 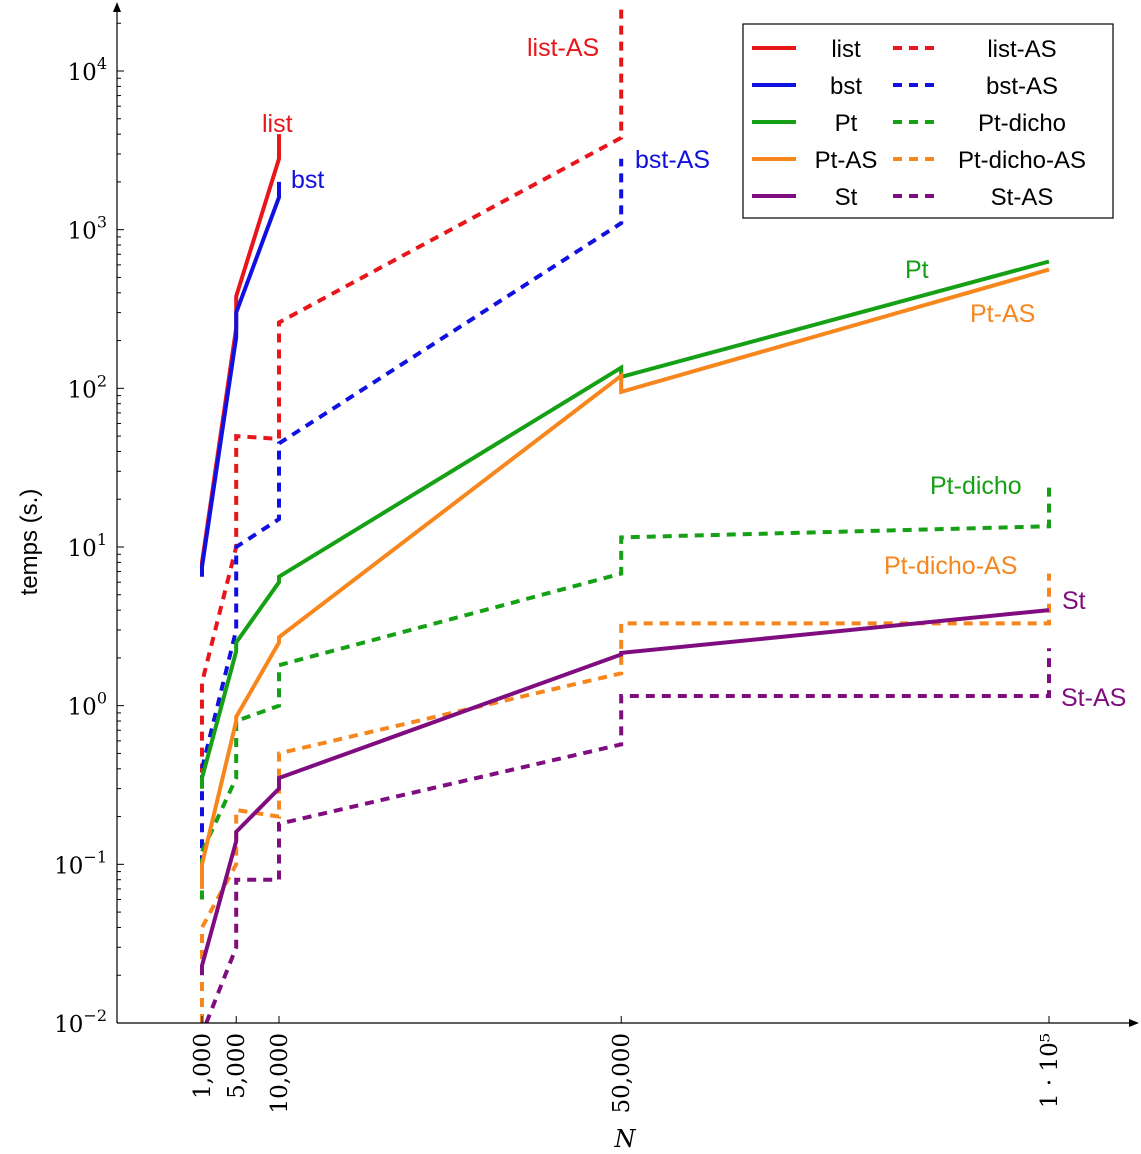 I want to click on y-ticks: 10⁻² 10⁻¹ 10⁰ 10¹ 10² 10³ 10⁴, so click(x=89, y=530).